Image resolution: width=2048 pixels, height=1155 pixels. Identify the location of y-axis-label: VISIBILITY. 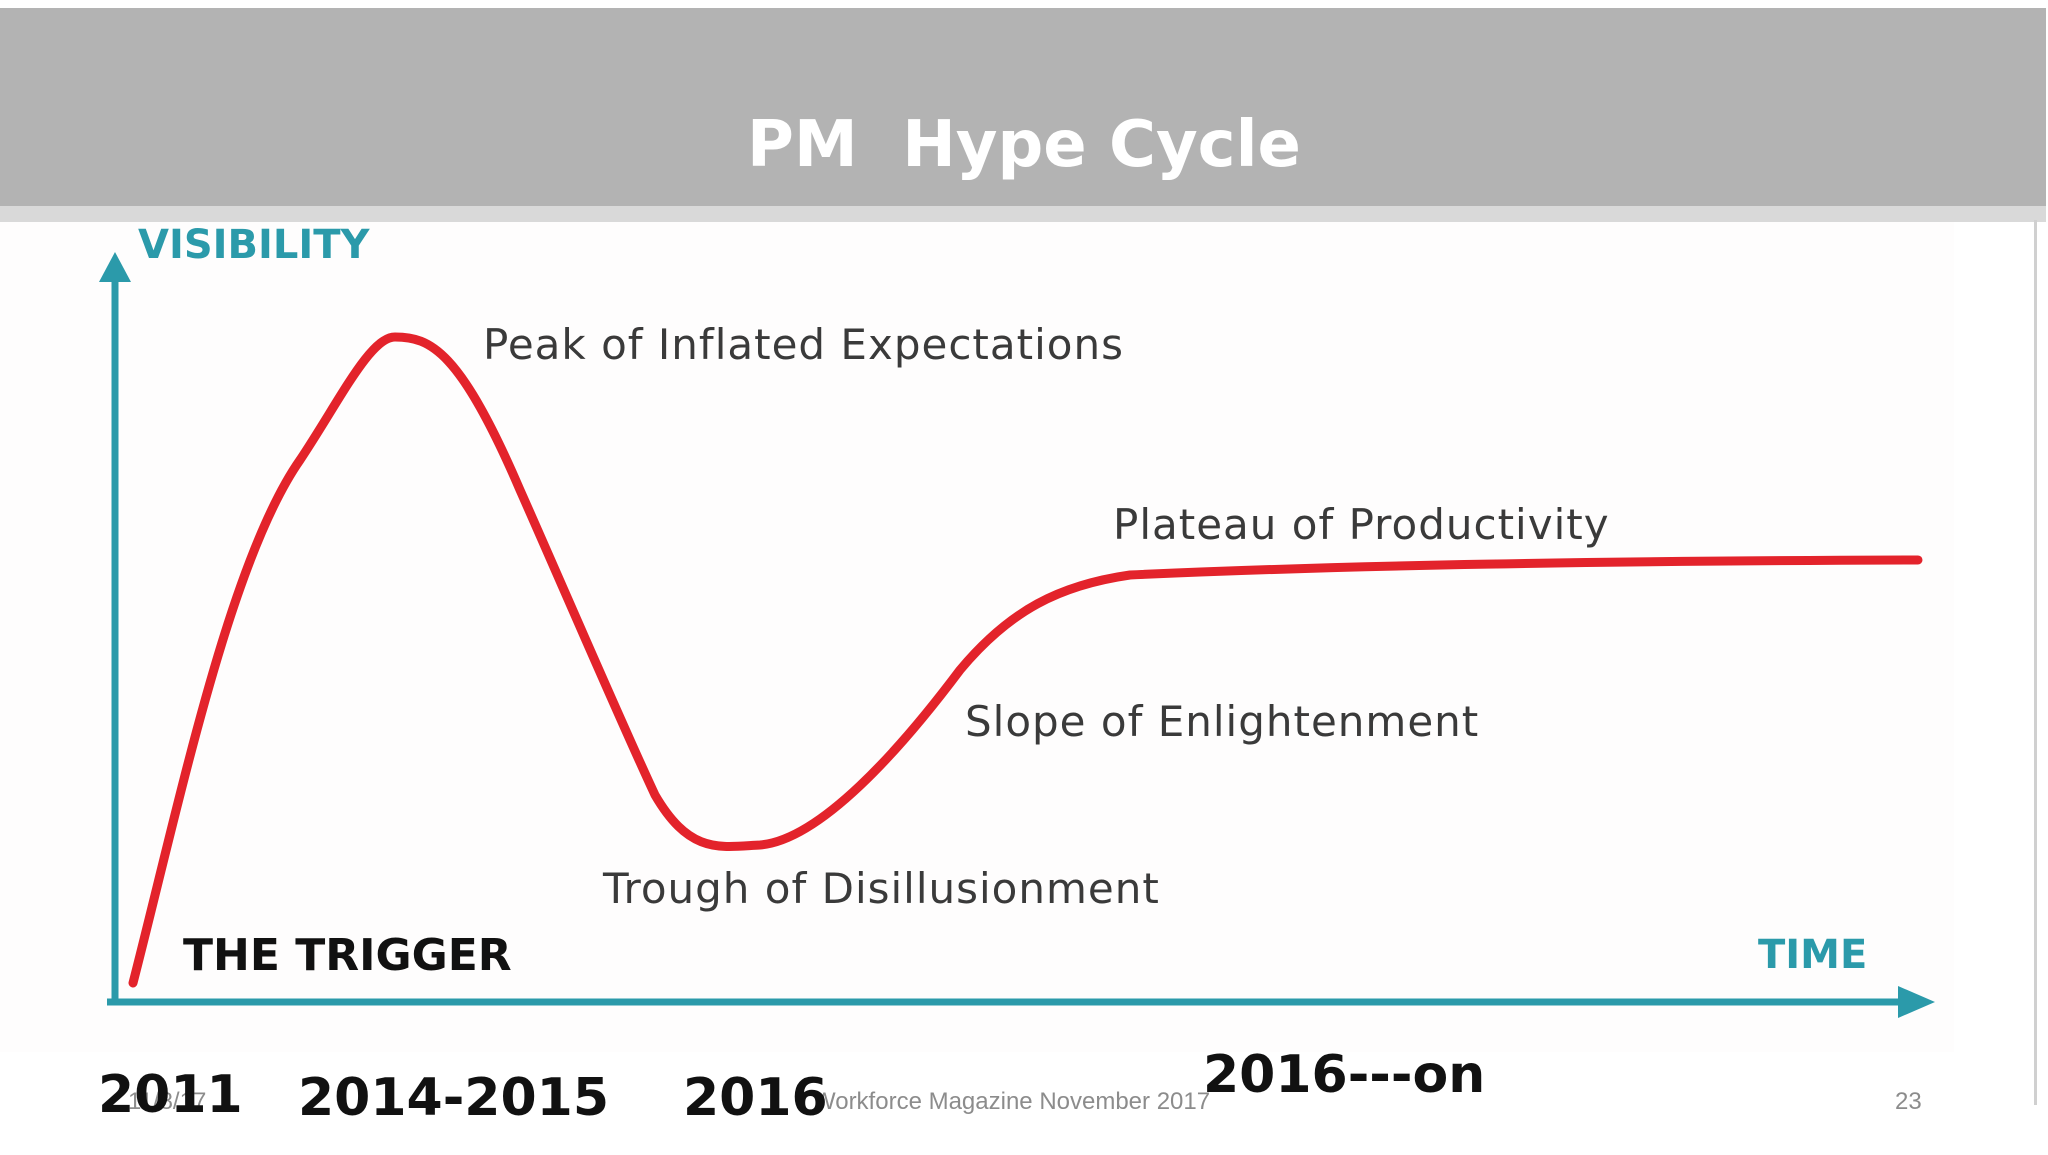
(254, 245).